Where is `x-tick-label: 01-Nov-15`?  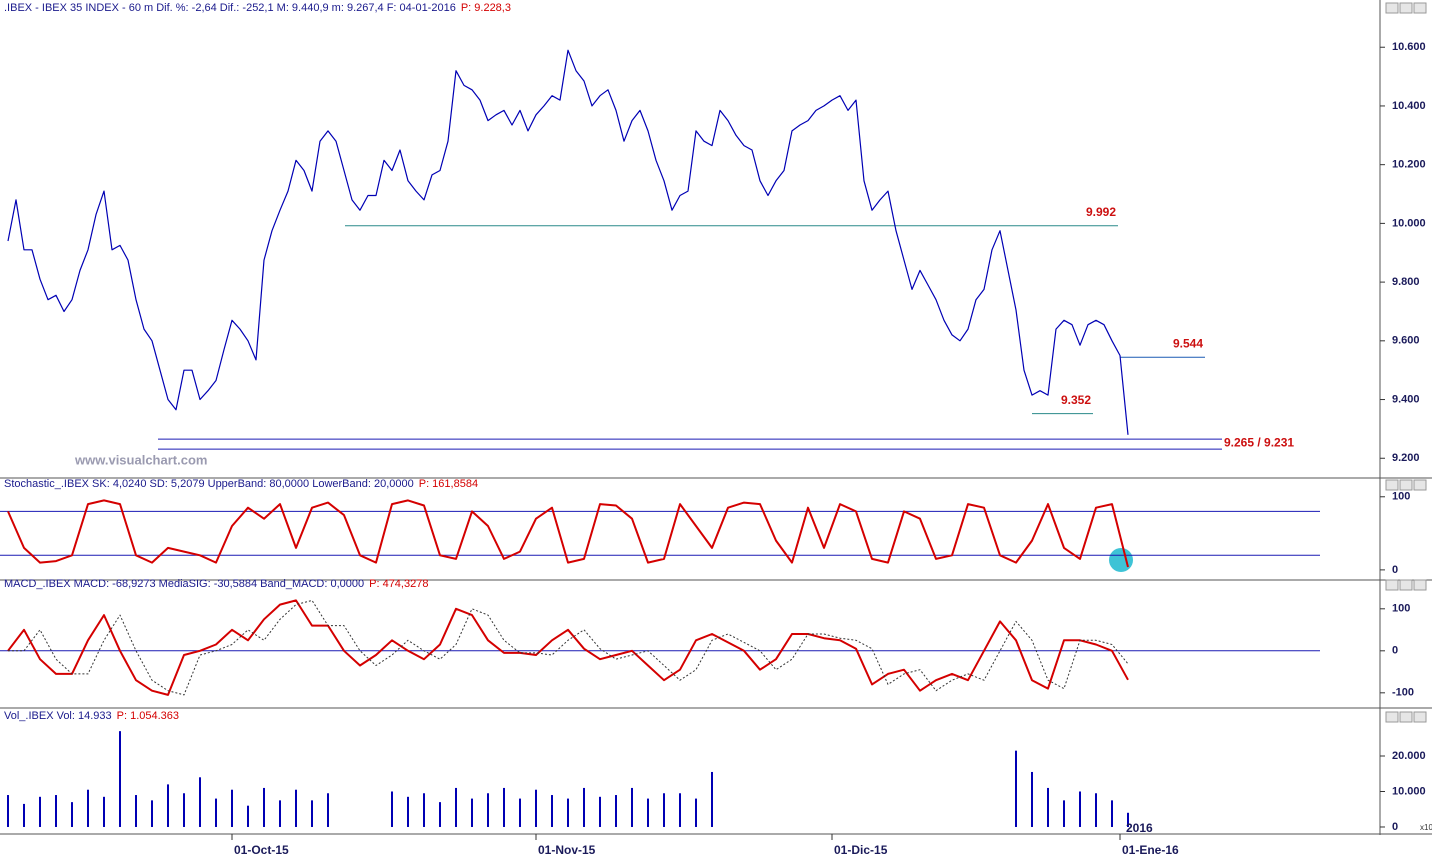
x-tick-label: 01-Nov-15 is located at coordinates (567, 850).